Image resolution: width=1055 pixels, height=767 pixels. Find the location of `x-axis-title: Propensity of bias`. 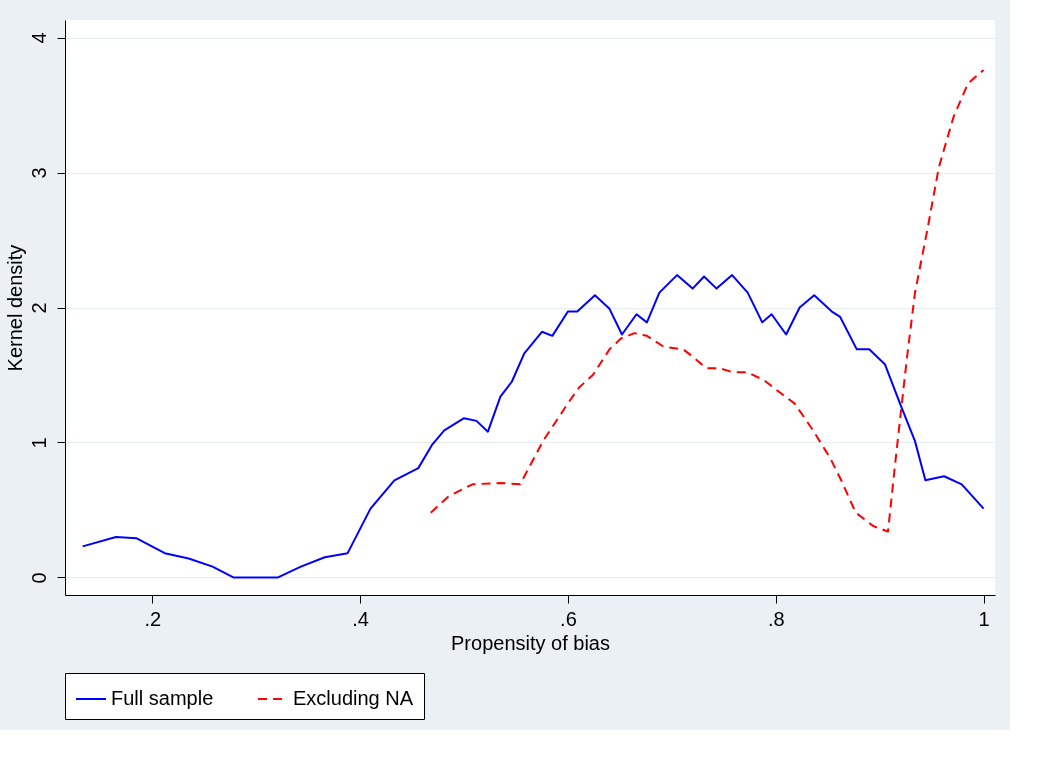

x-axis-title: Propensity of bias is located at coordinates (530, 642).